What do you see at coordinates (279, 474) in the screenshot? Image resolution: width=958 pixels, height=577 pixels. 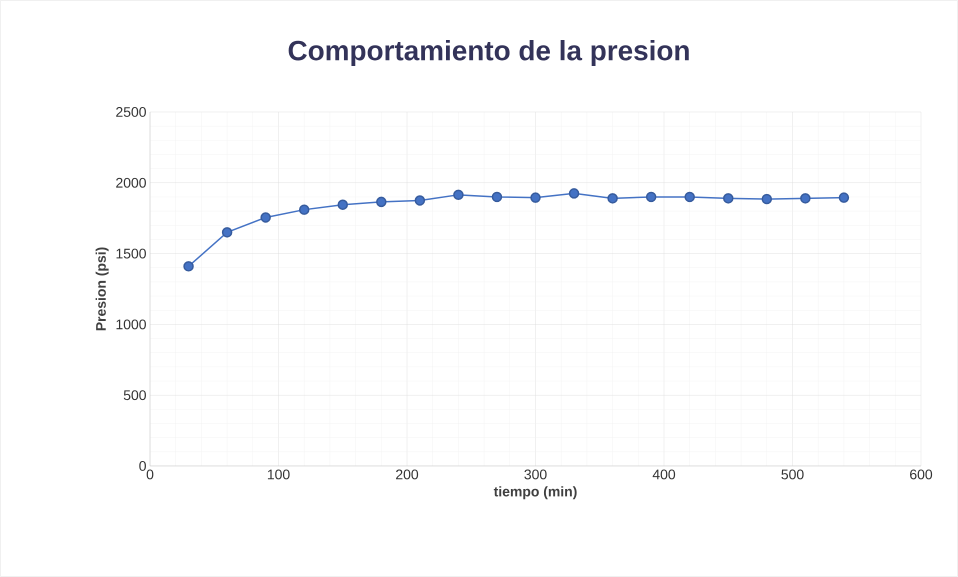 I see `x-tick-label: 100` at bounding box center [279, 474].